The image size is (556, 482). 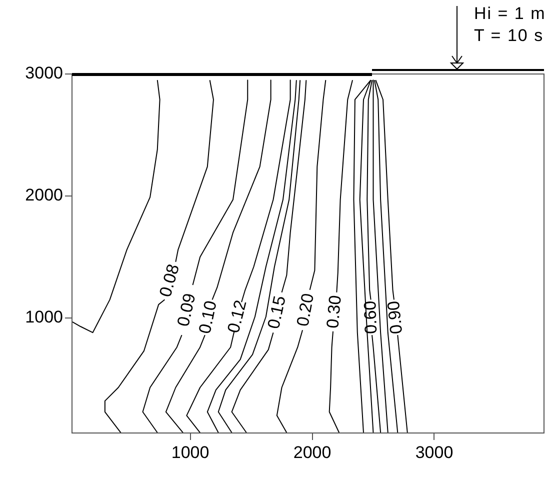 What do you see at coordinates (237, 316) in the screenshot?
I see `text: 0.12` at bounding box center [237, 316].